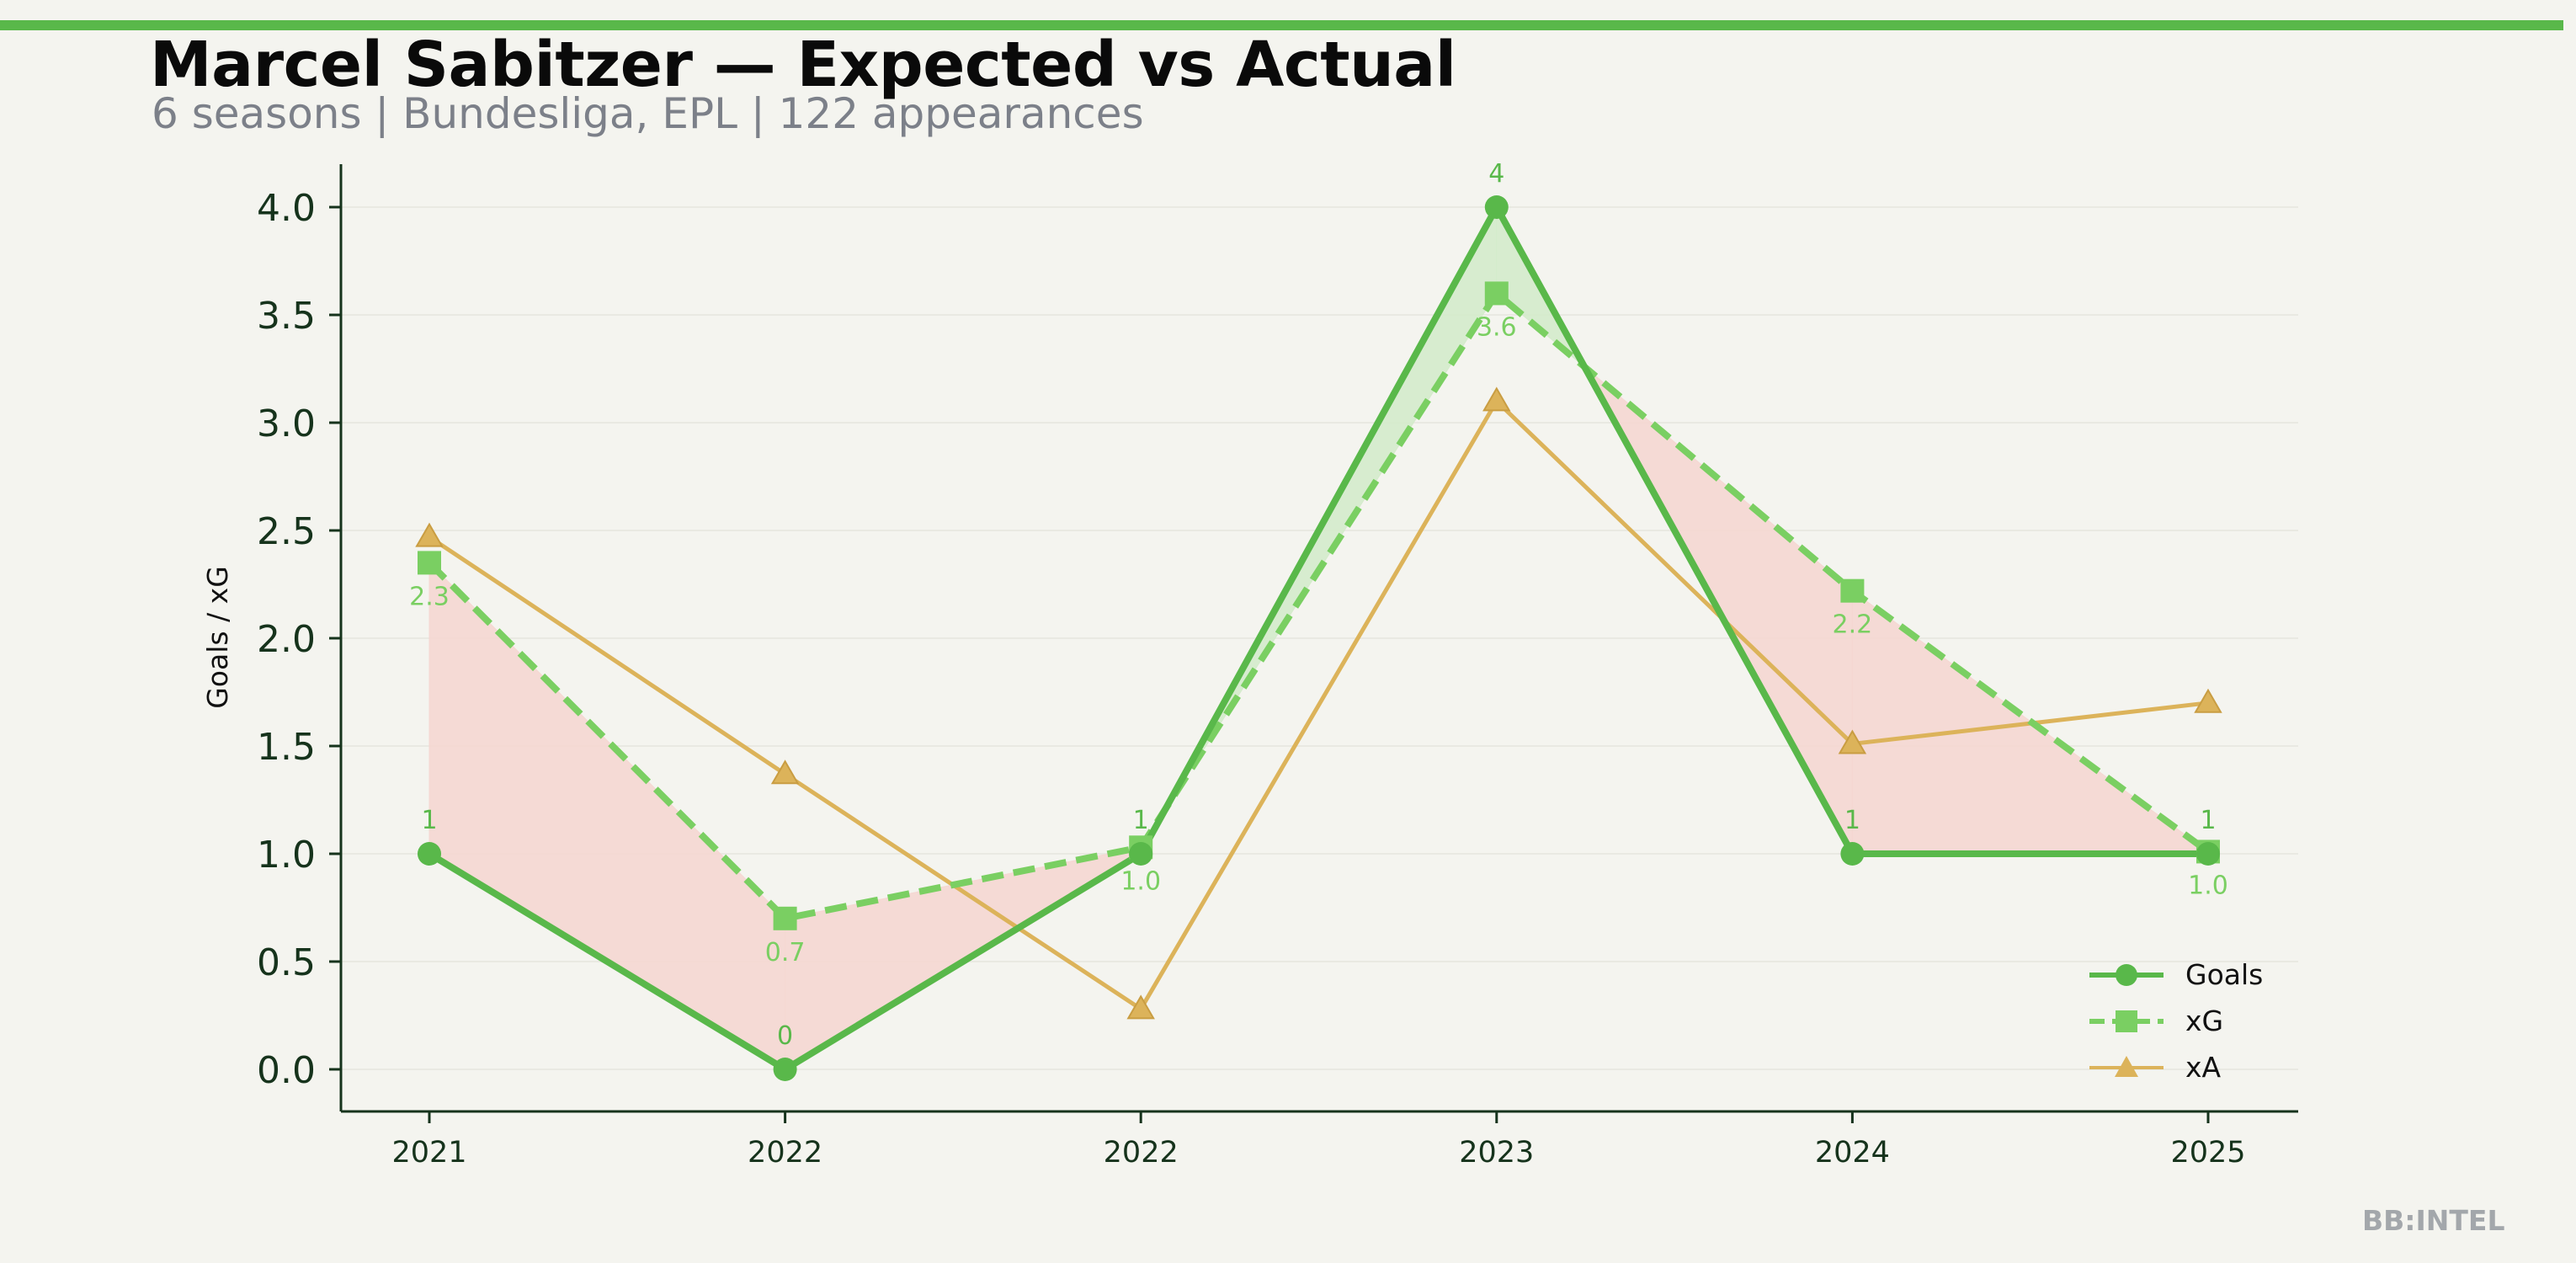  What do you see at coordinates (217, 637) in the screenshot?
I see `y-axis-label: Goals / xG` at bounding box center [217, 637].